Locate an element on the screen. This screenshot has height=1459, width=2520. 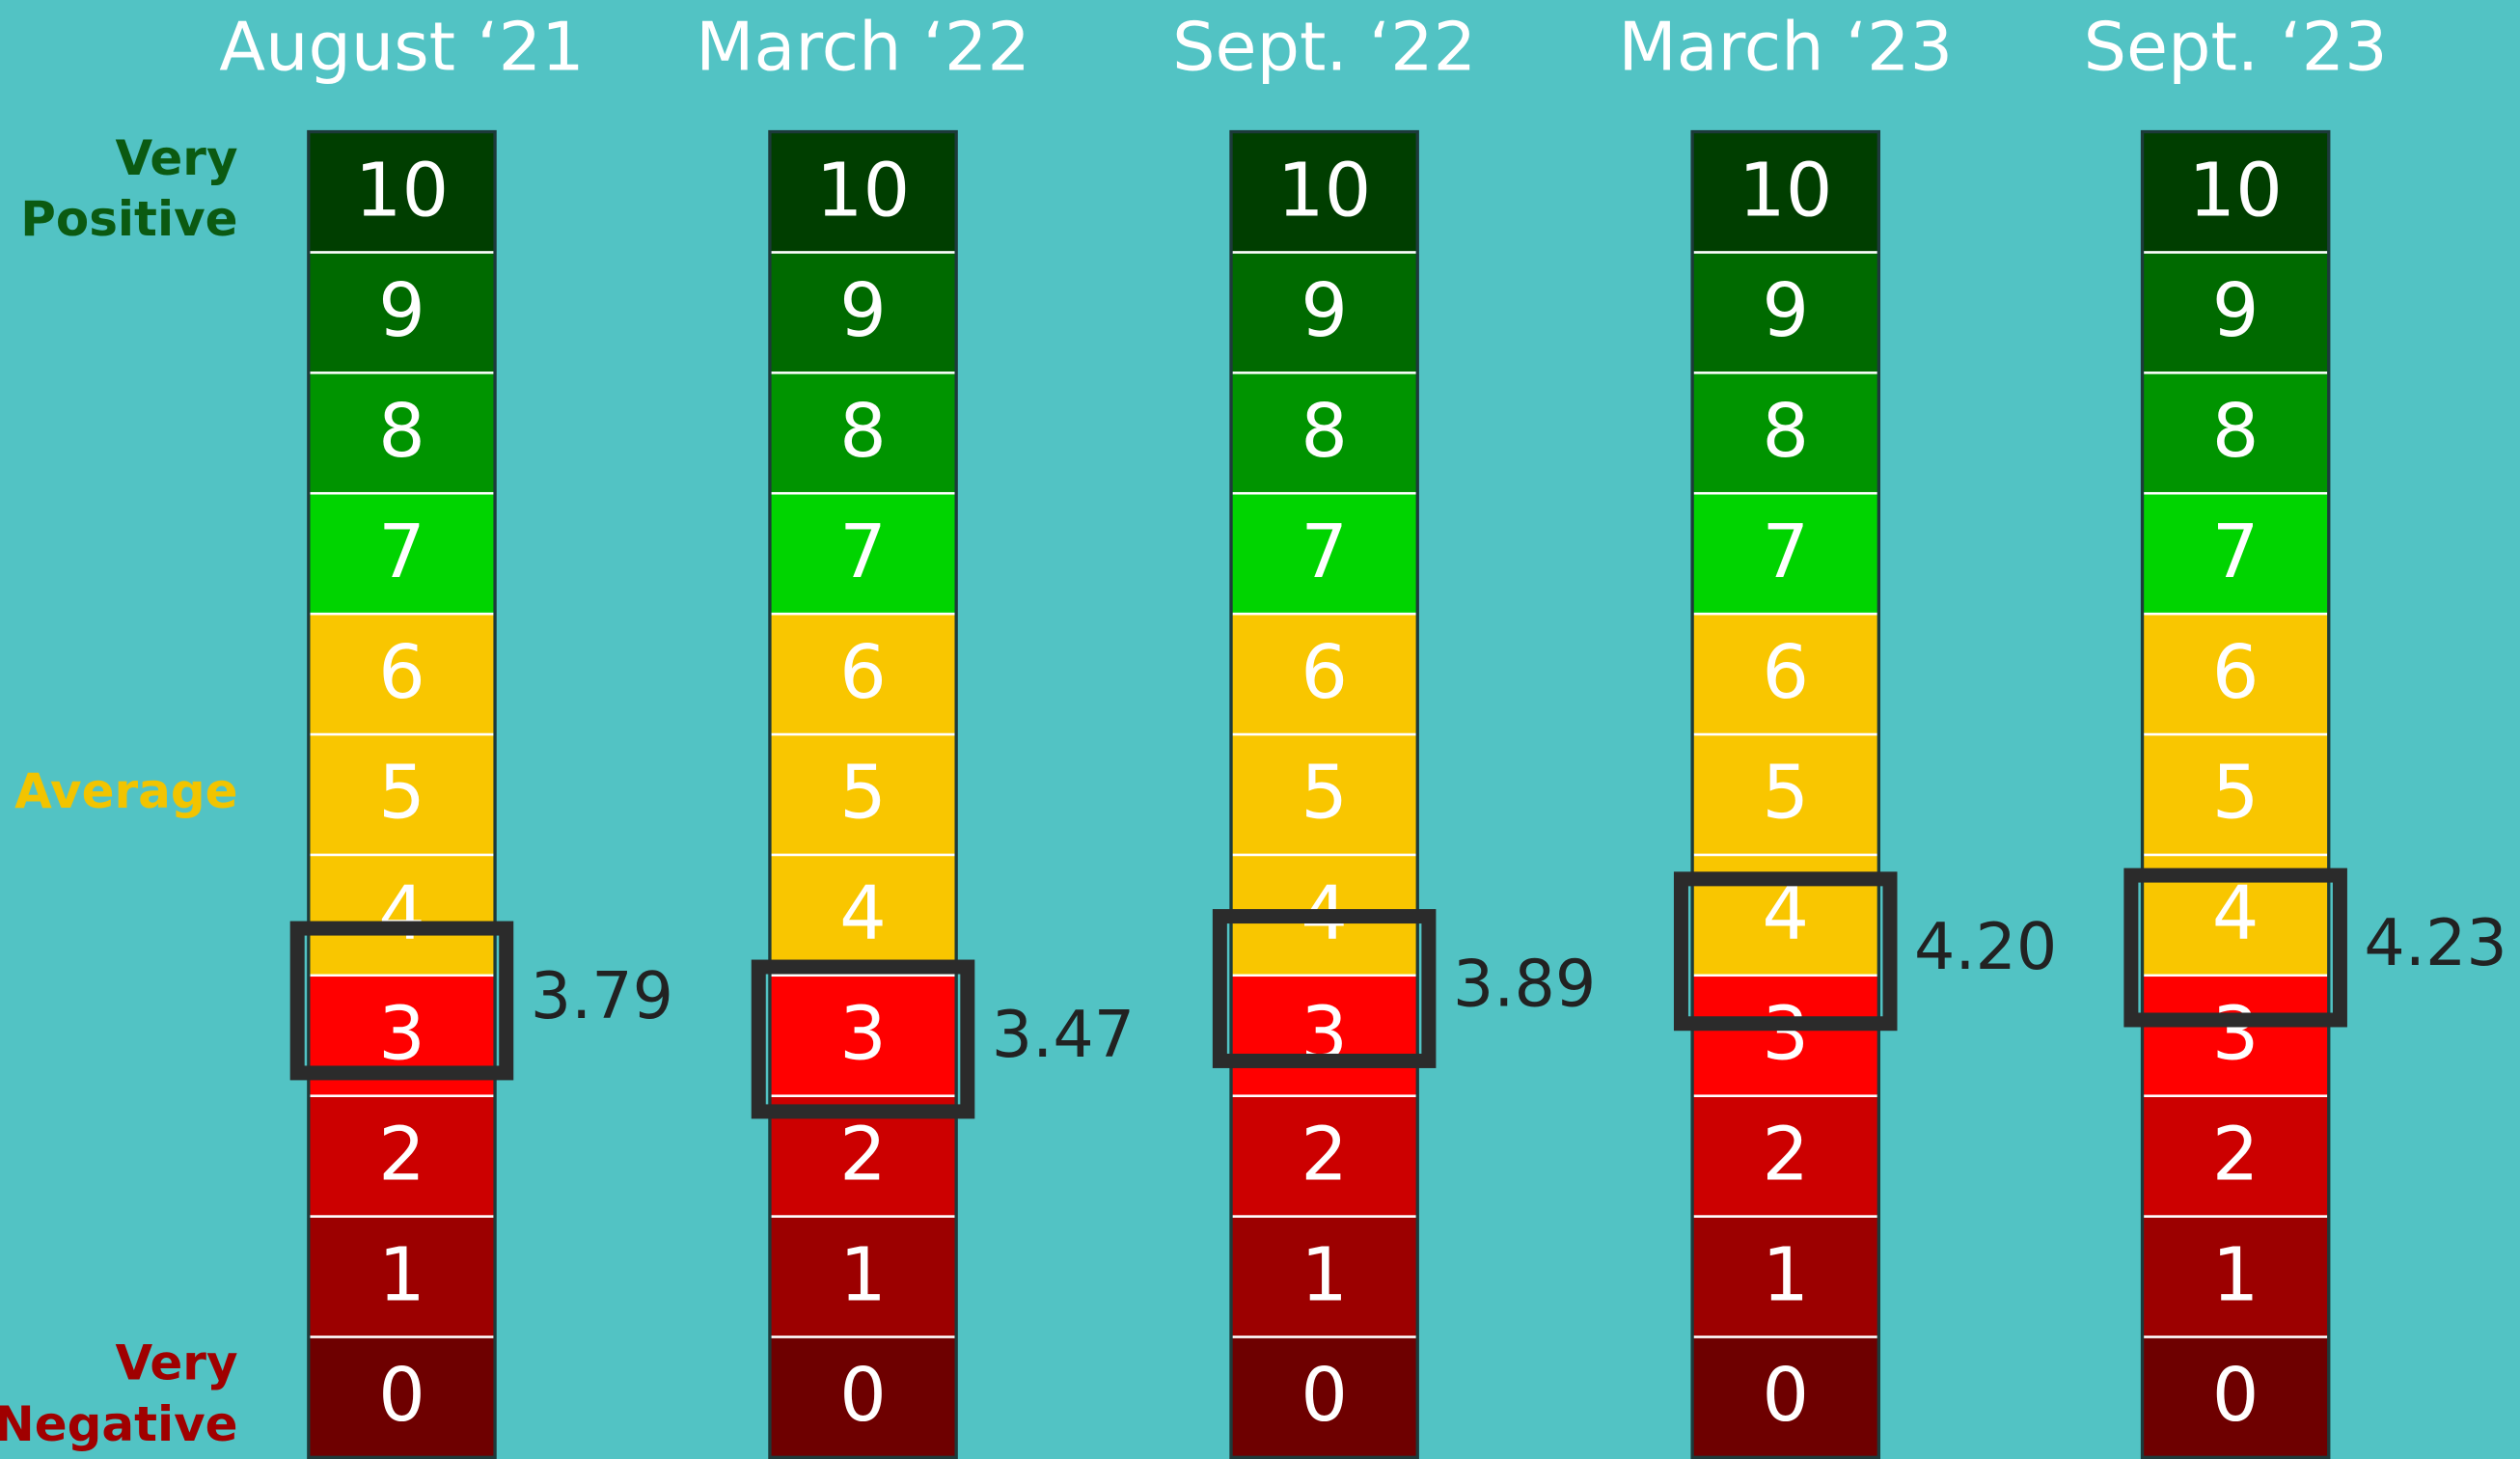
scale-label: Positive is located at coordinates (128, 219).